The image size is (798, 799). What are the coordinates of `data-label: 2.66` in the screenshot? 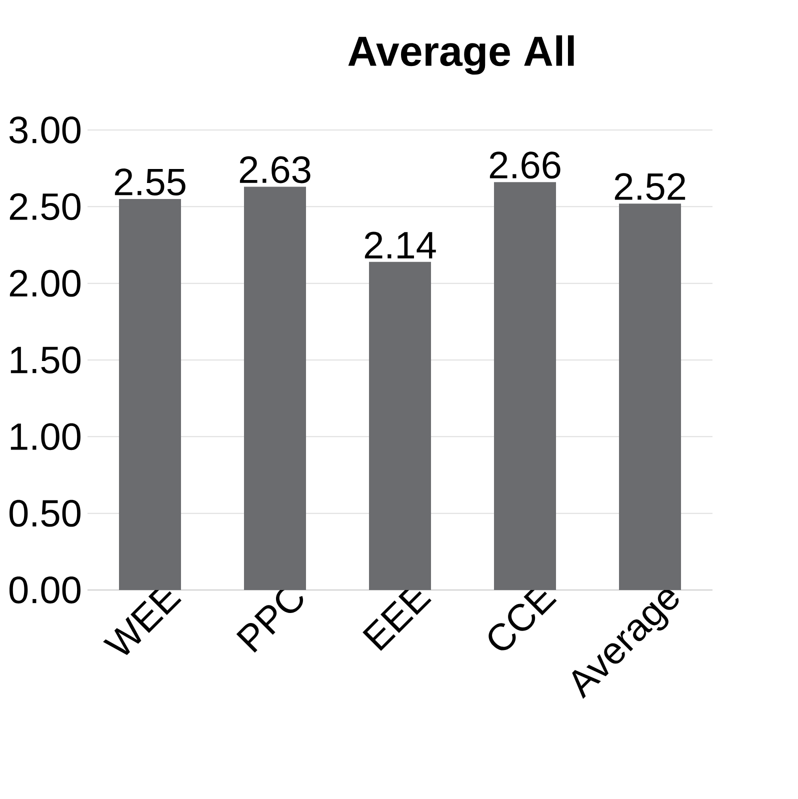 It's located at (525, 165).